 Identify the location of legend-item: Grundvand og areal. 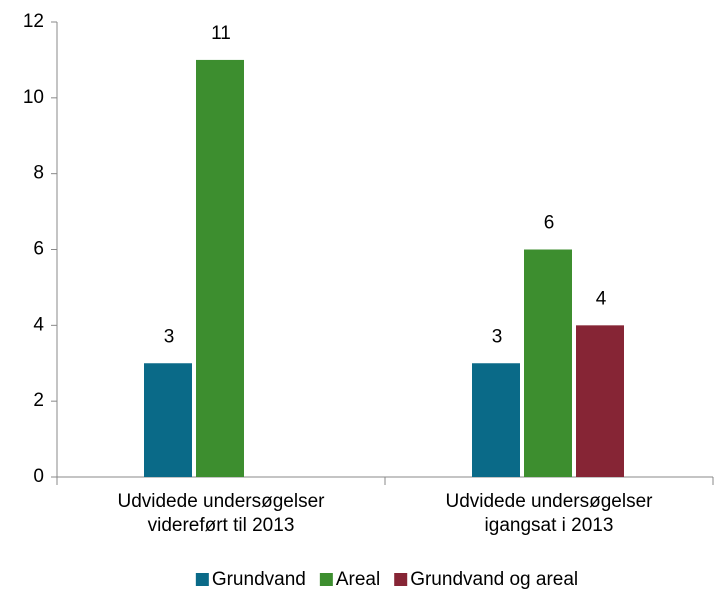
(486, 579).